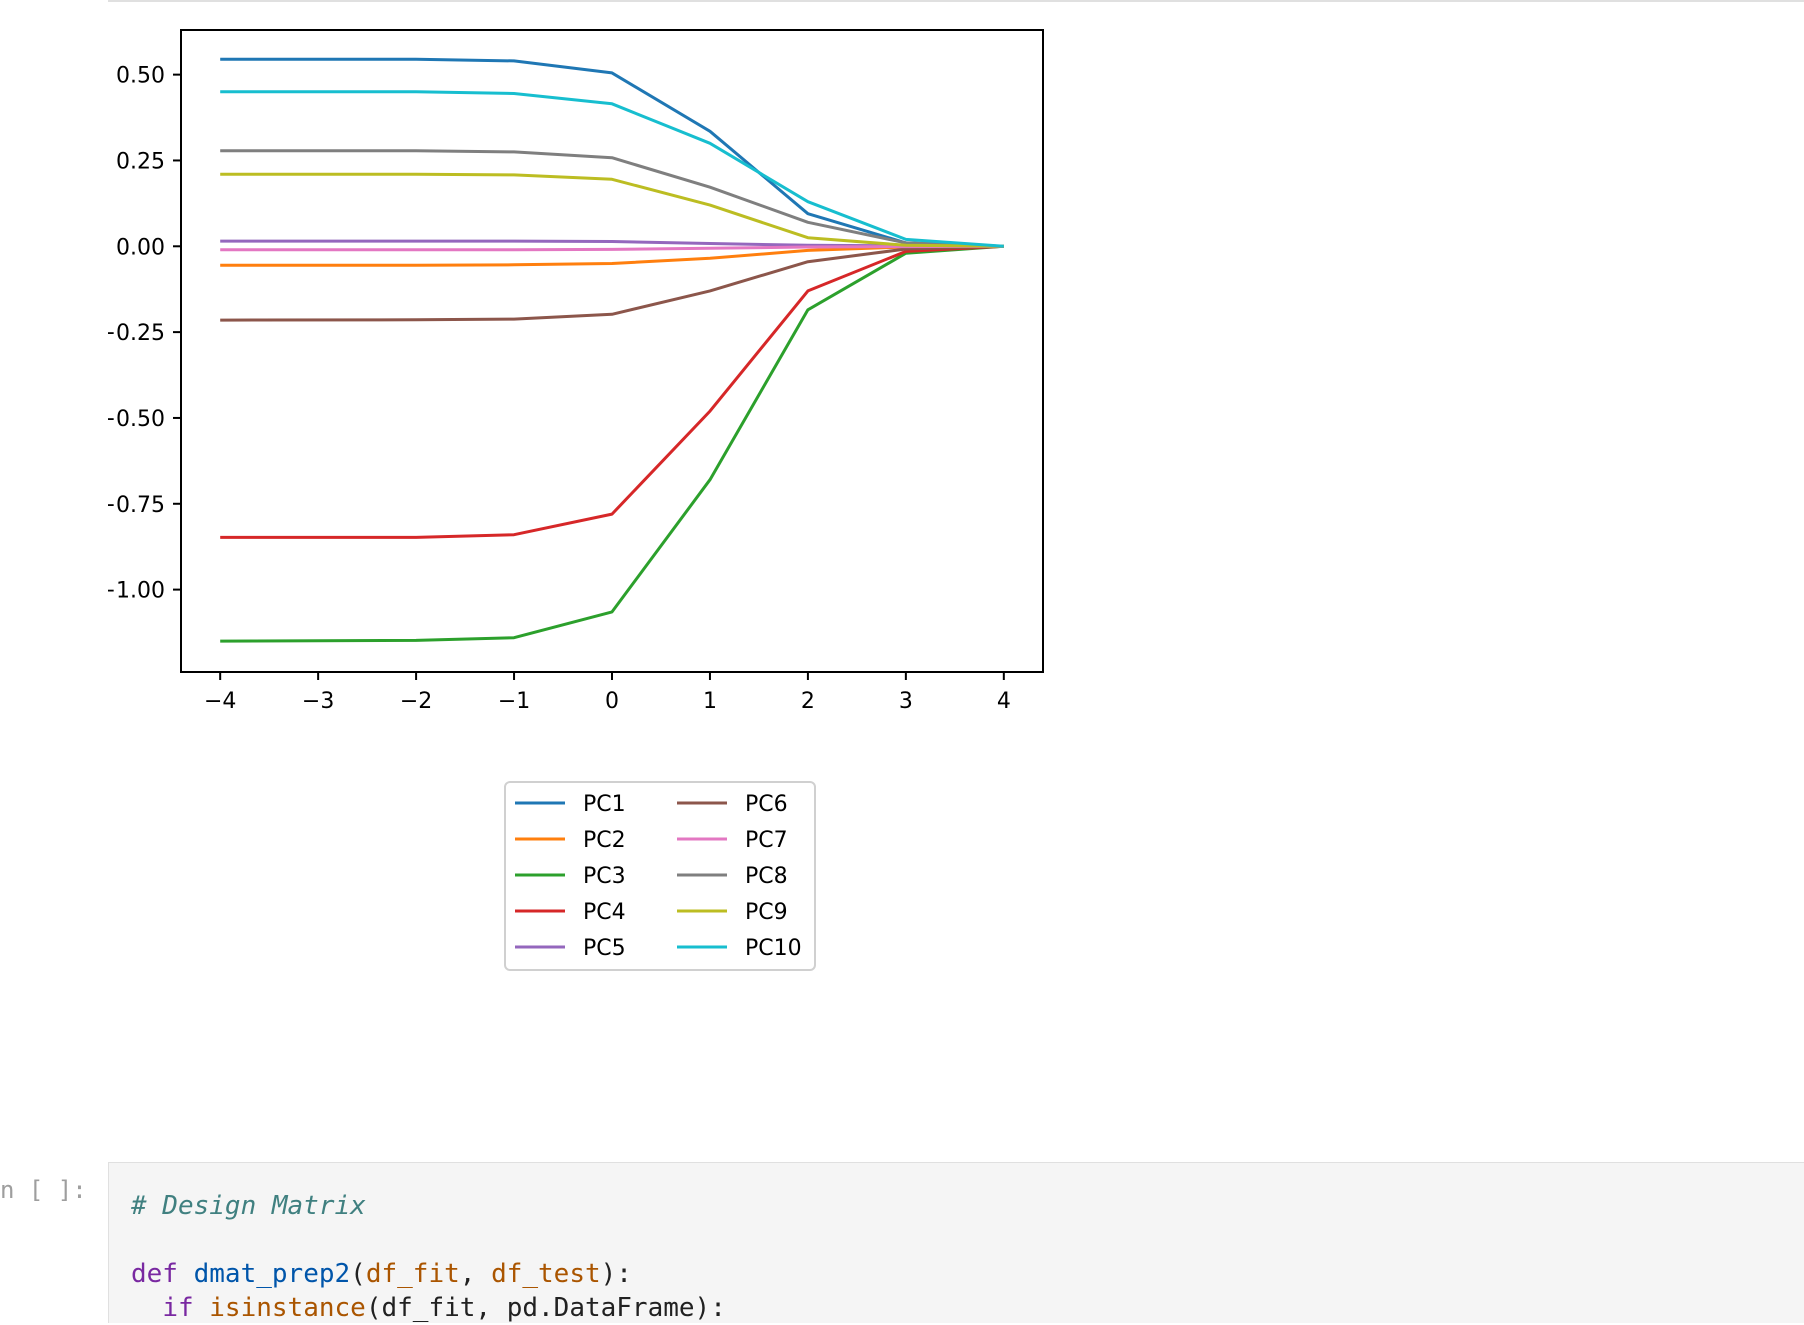 This screenshot has height=1325, width=1804. I want to click on legend-label-pc10: PC10, so click(773, 948).